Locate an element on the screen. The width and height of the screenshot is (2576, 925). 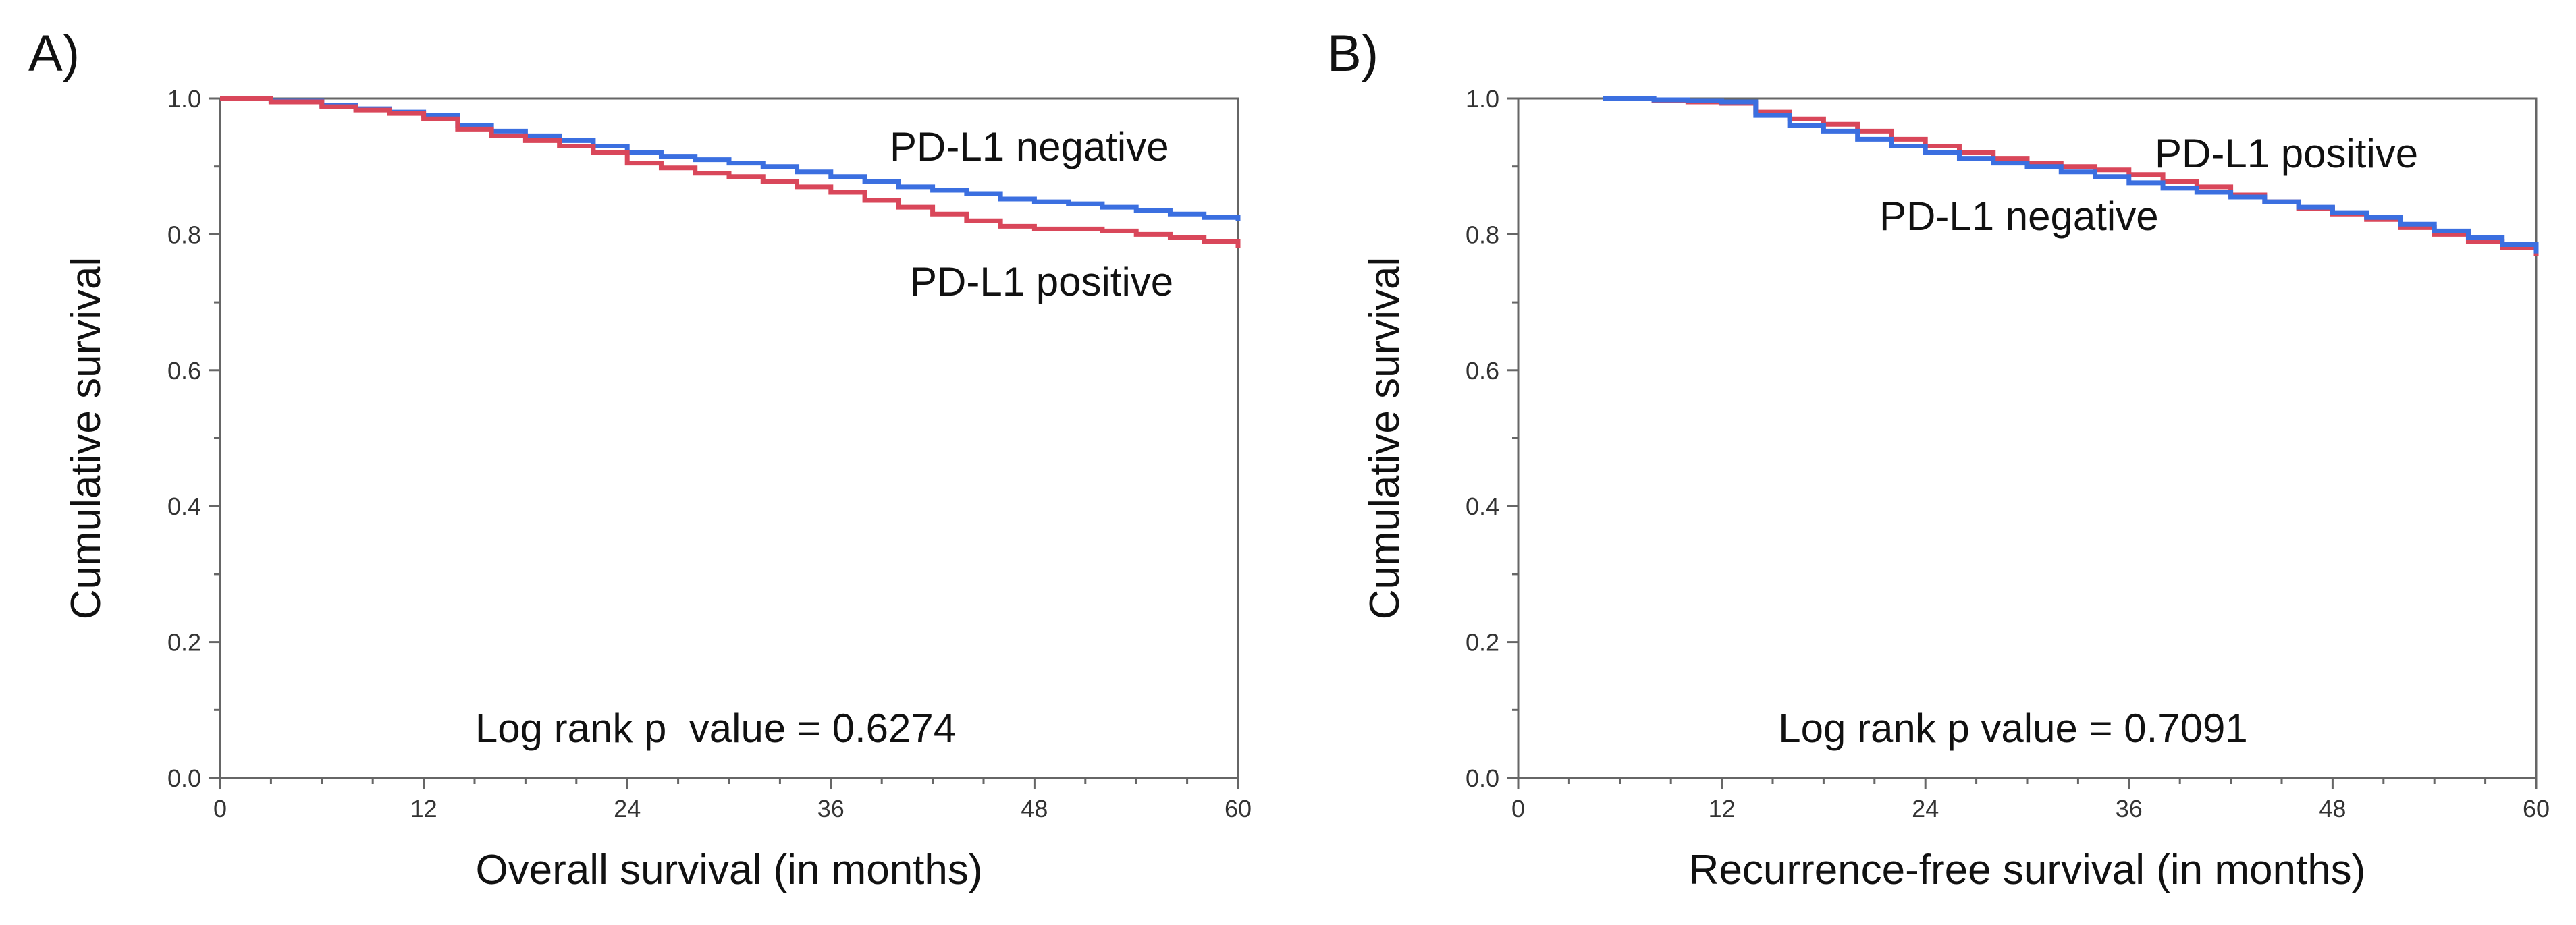
log-rank-annotation: Log rank p value = 0.6274 is located at coordinates (715, 728).